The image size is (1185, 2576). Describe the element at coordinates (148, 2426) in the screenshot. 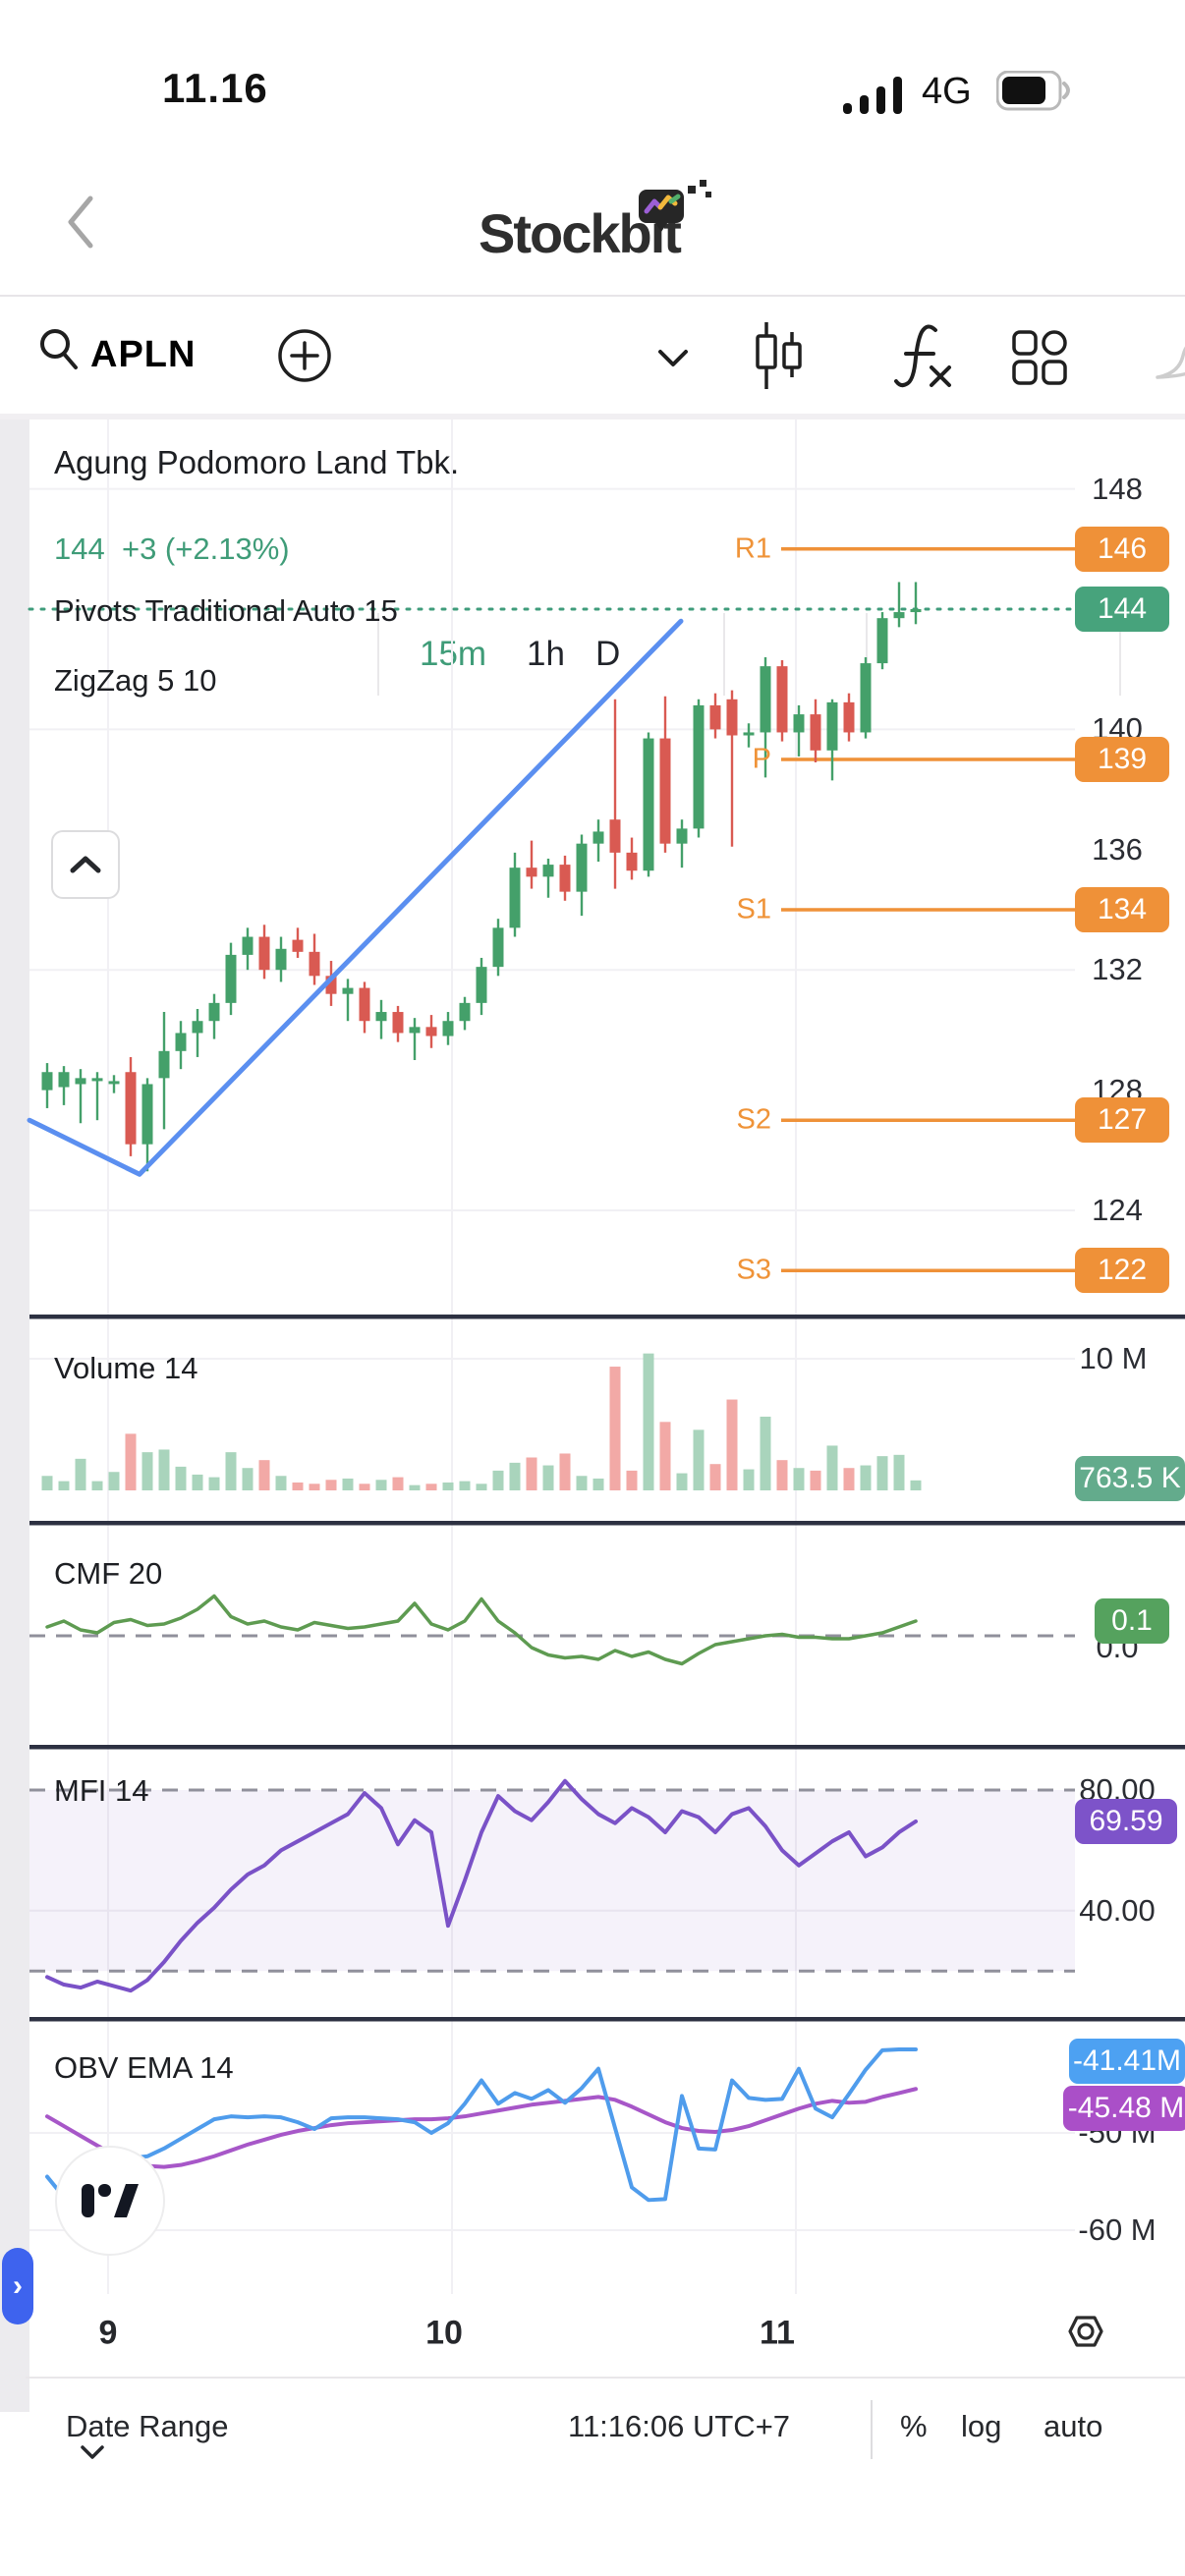

I see `date-range-label: Date Range` at that location.